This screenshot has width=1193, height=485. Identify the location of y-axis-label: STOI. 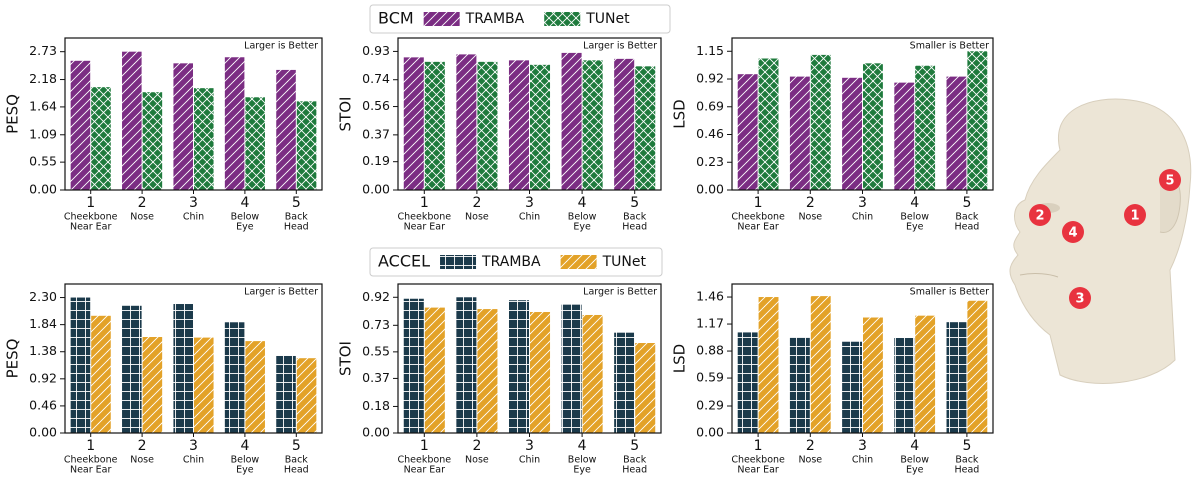
(346, 358).